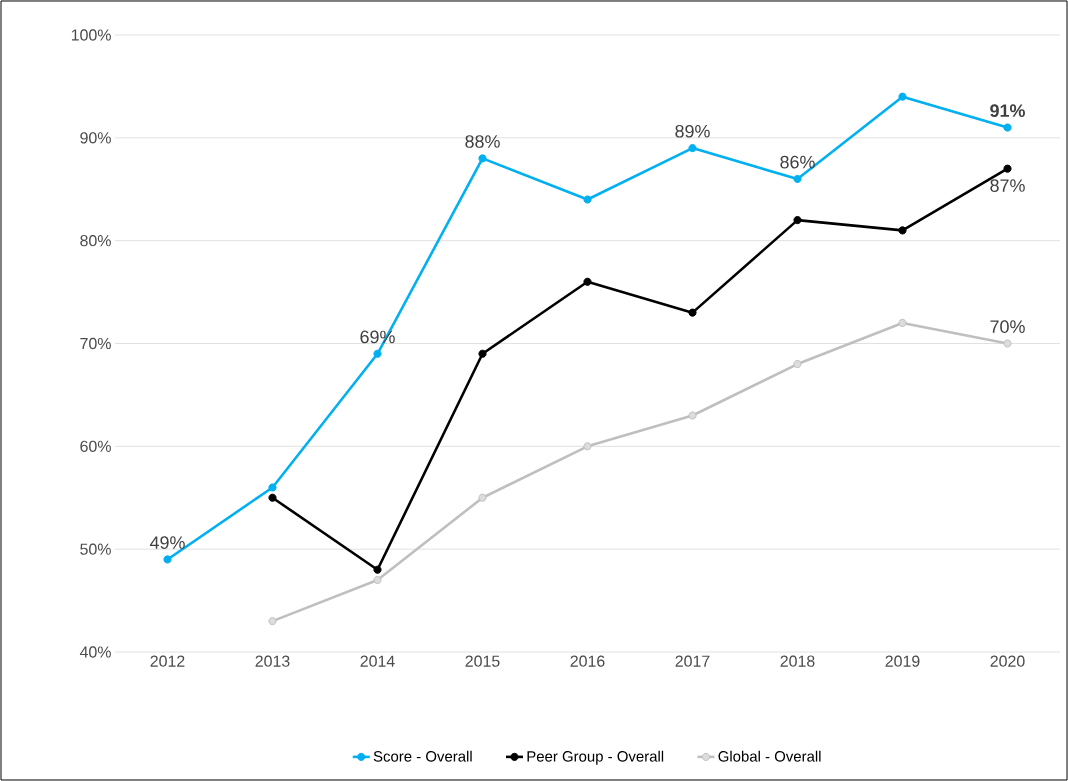  I want to click on legend-label: Peer Group - Overall, so click(595, 757).